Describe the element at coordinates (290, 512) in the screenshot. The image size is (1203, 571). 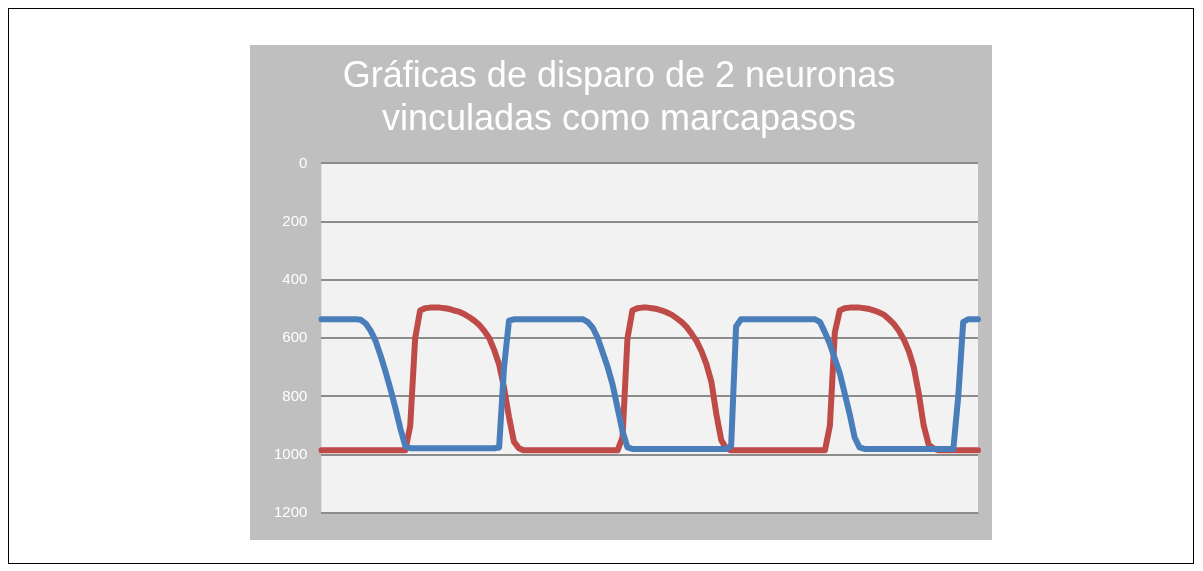
I see `y-tick-label: 1200` at that location.